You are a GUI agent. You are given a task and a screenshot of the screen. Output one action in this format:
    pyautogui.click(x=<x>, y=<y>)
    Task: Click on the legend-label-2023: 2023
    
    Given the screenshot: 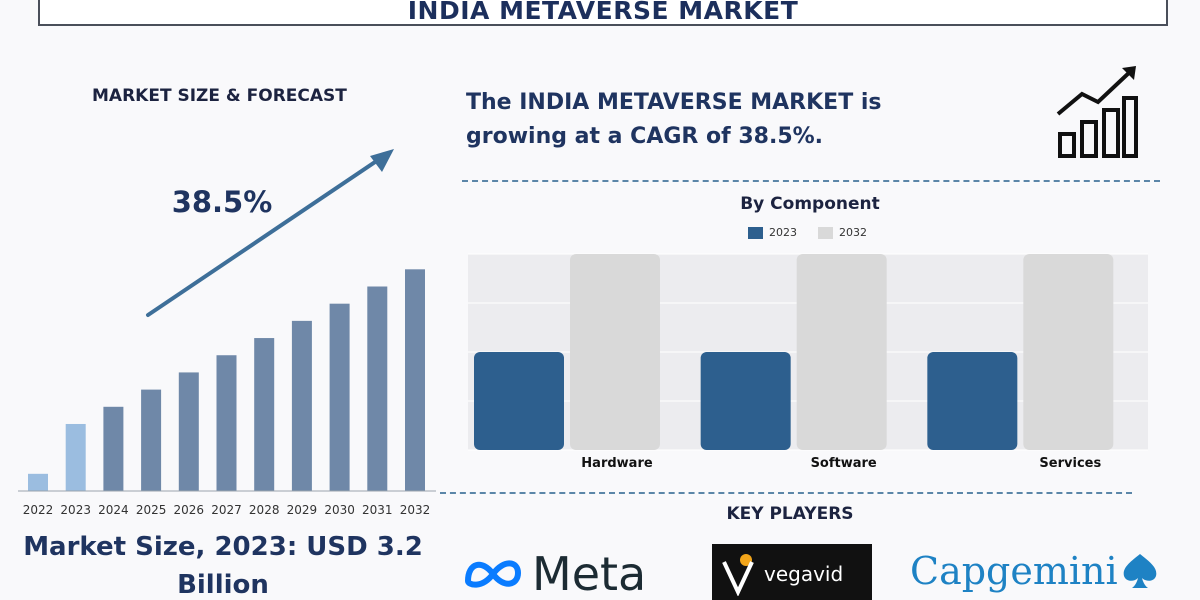 What is the action you would take?
    pyautogui.click(x=783, y=232)
    